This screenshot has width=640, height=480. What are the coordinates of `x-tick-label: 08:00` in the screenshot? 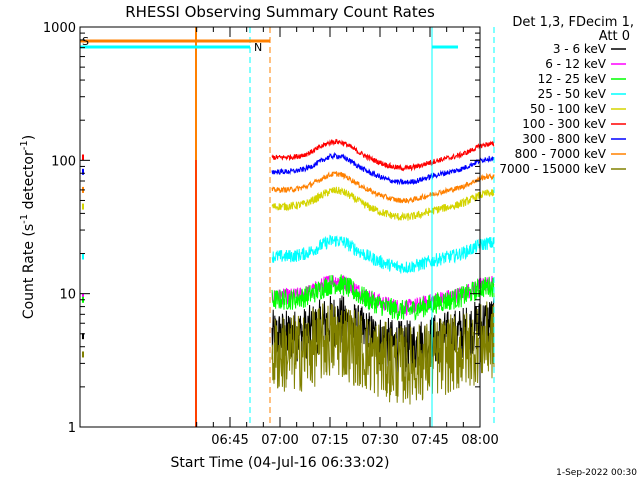 It's located at (479, 440).